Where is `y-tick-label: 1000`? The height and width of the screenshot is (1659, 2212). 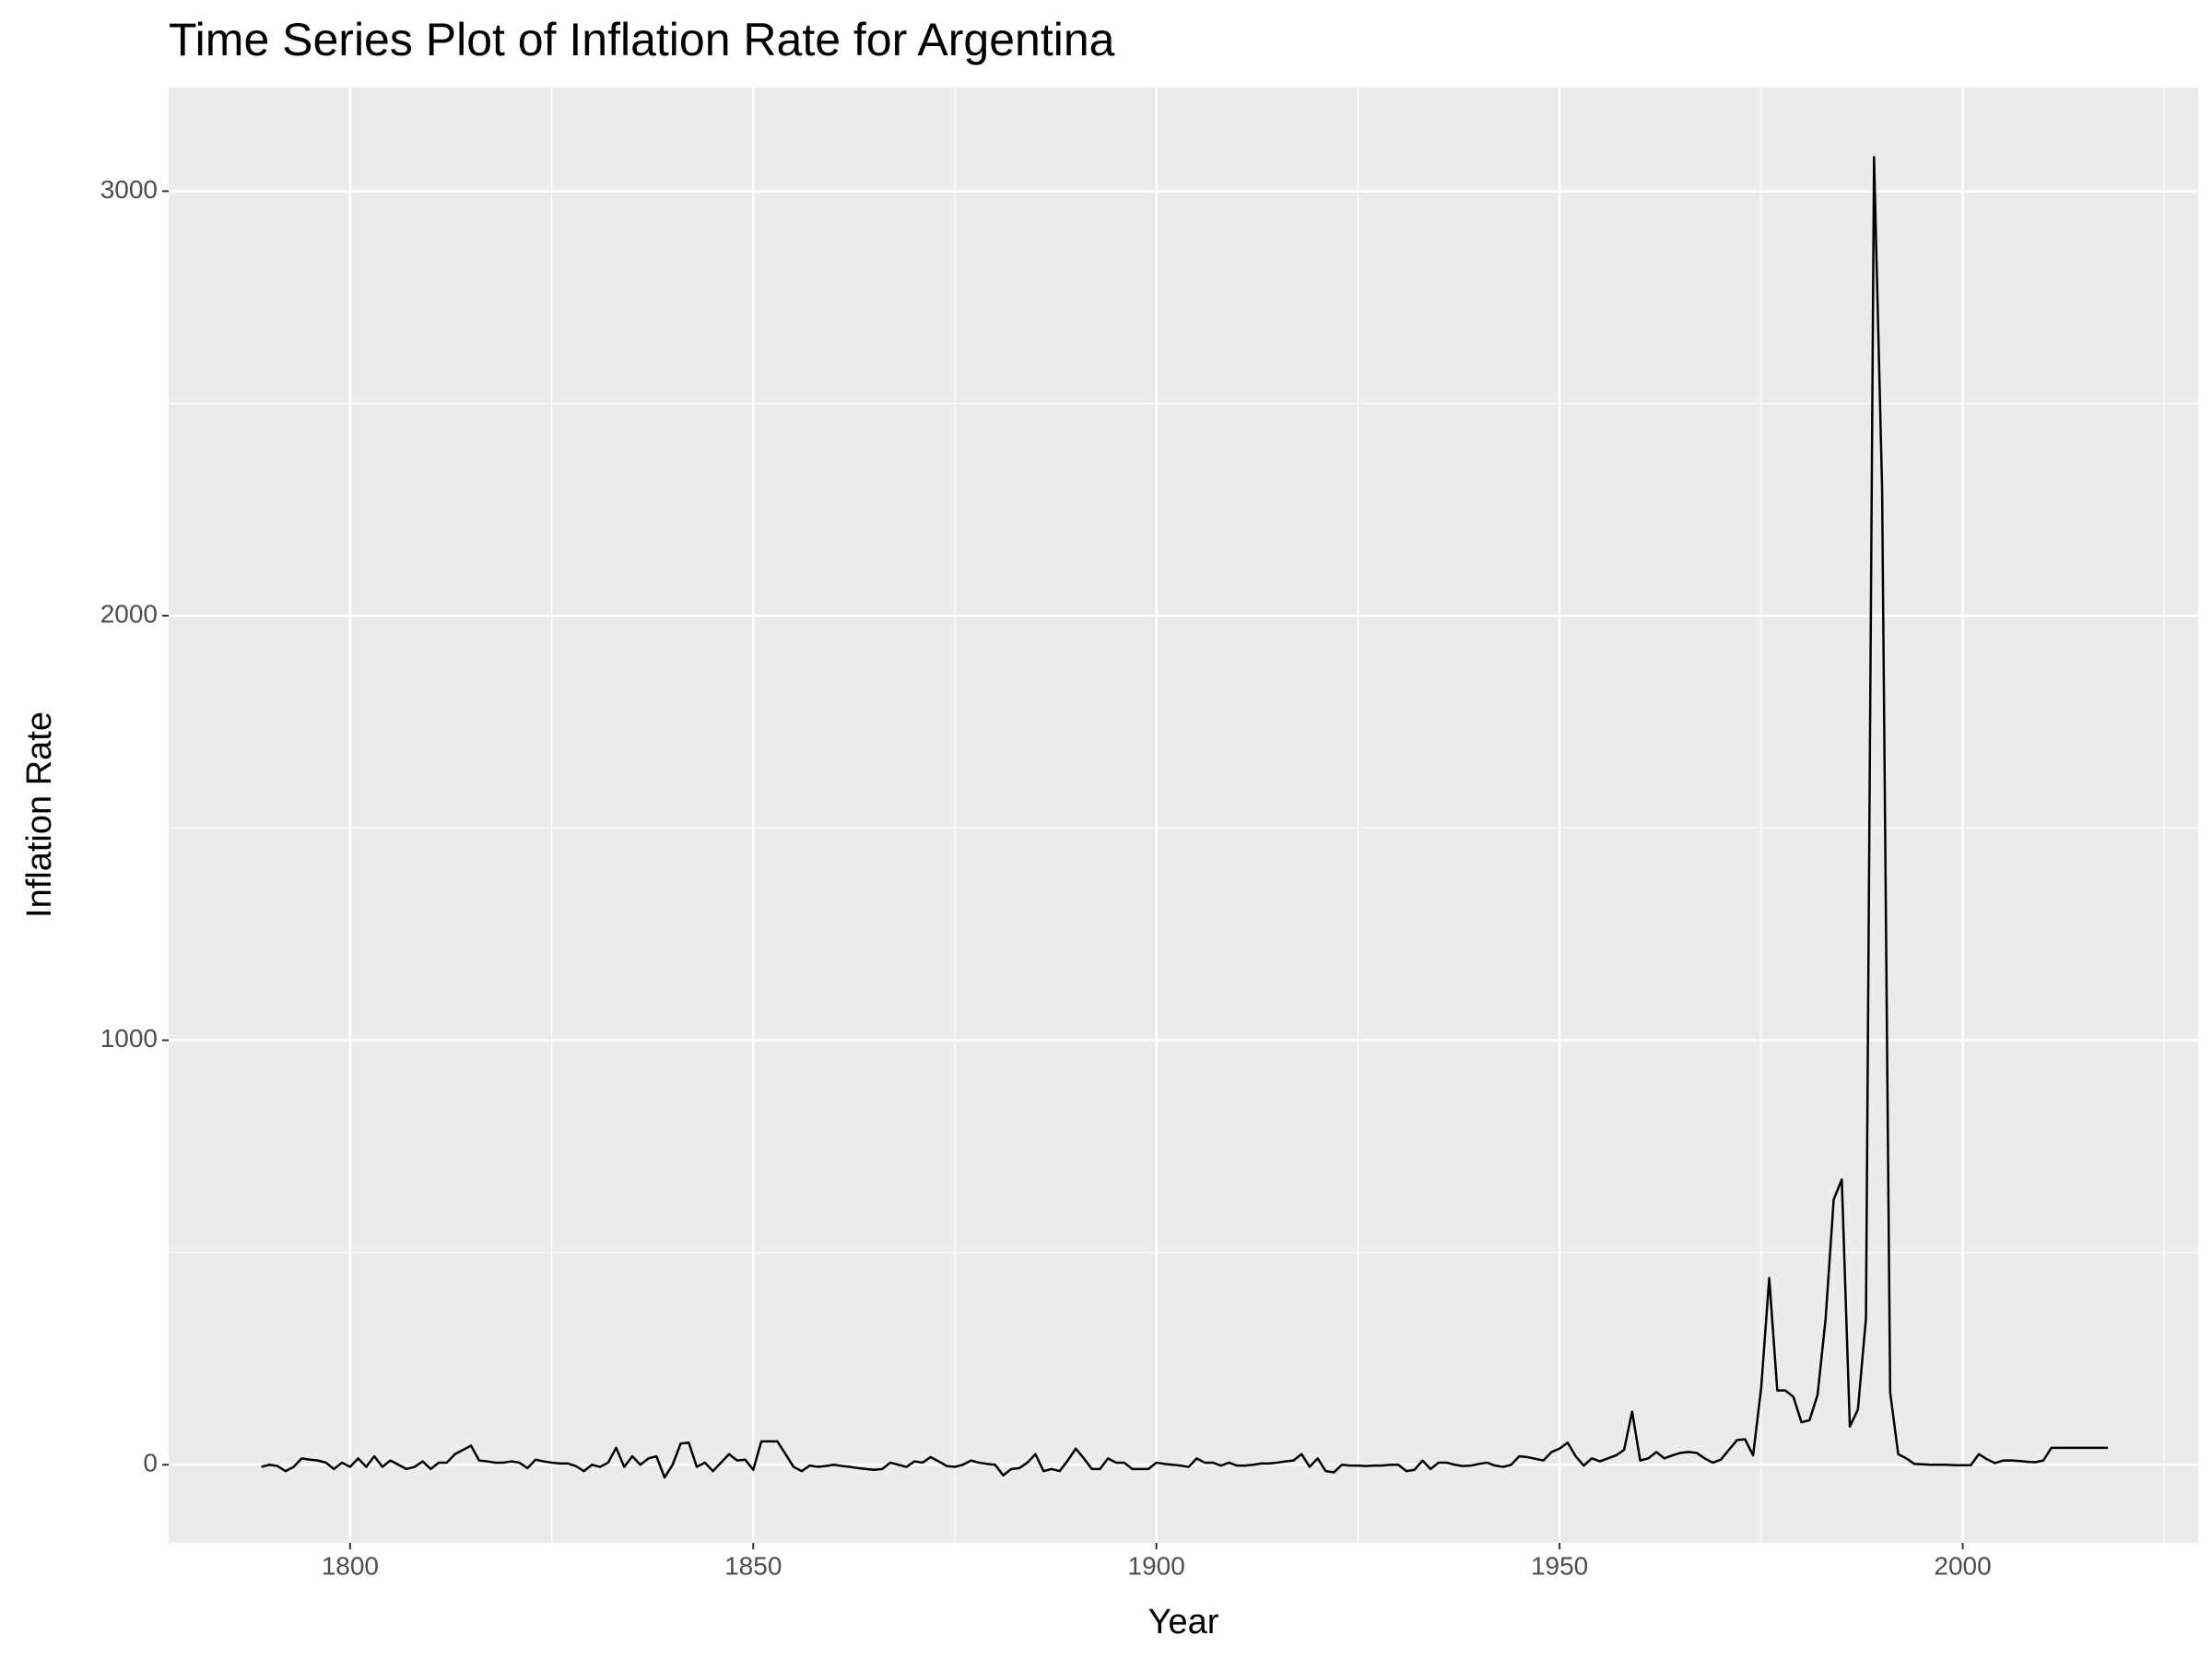
y-tick-label: 1000 is located at coordinates (129, 1038).